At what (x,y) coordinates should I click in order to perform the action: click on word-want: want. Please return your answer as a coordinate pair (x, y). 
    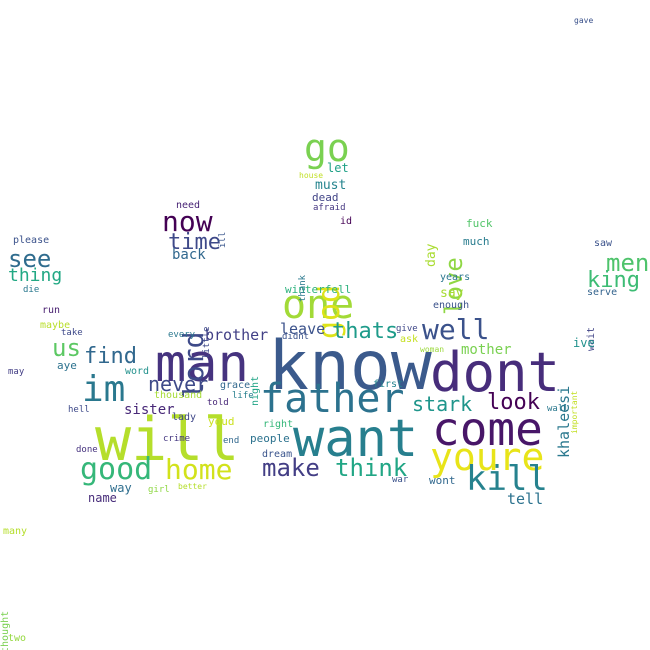
    Looking at the image, I should click on (356, 439).